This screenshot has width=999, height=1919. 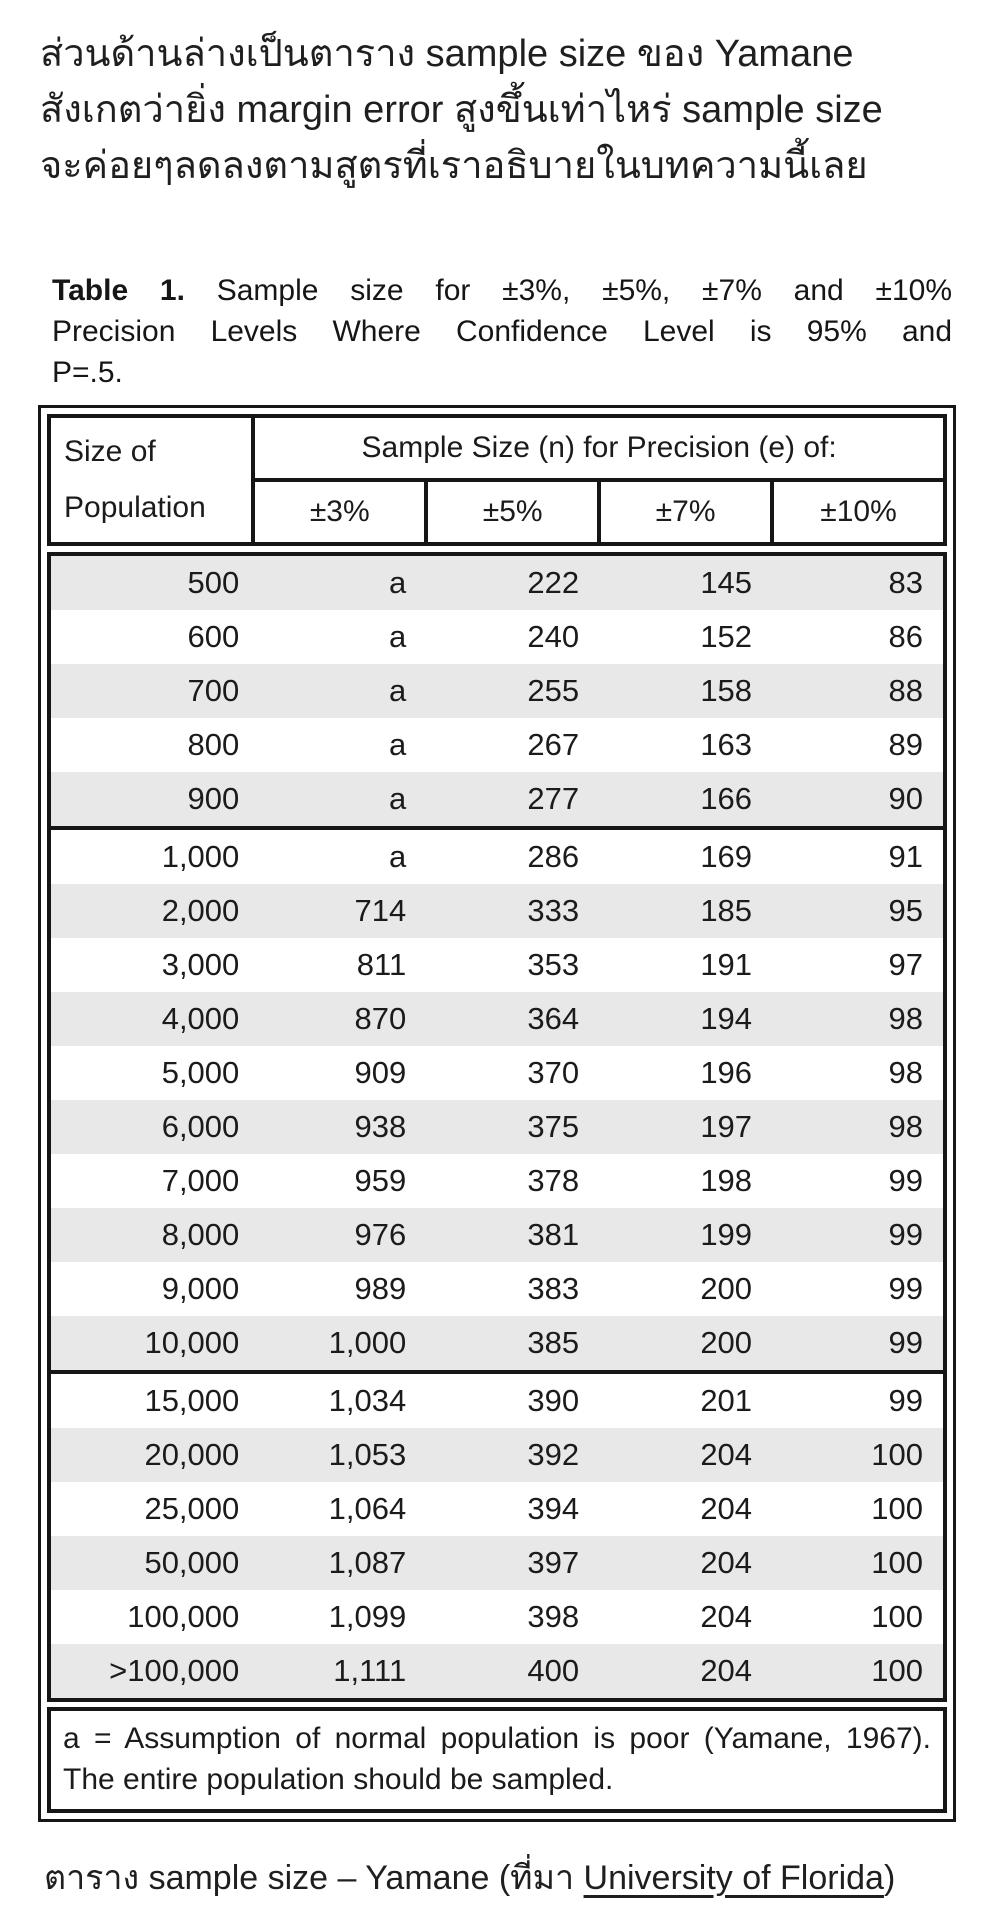 What do you see at coordinates (151, 800) in the screenshot?
I see `population-cell: 900` at bounding box center [151, 800].